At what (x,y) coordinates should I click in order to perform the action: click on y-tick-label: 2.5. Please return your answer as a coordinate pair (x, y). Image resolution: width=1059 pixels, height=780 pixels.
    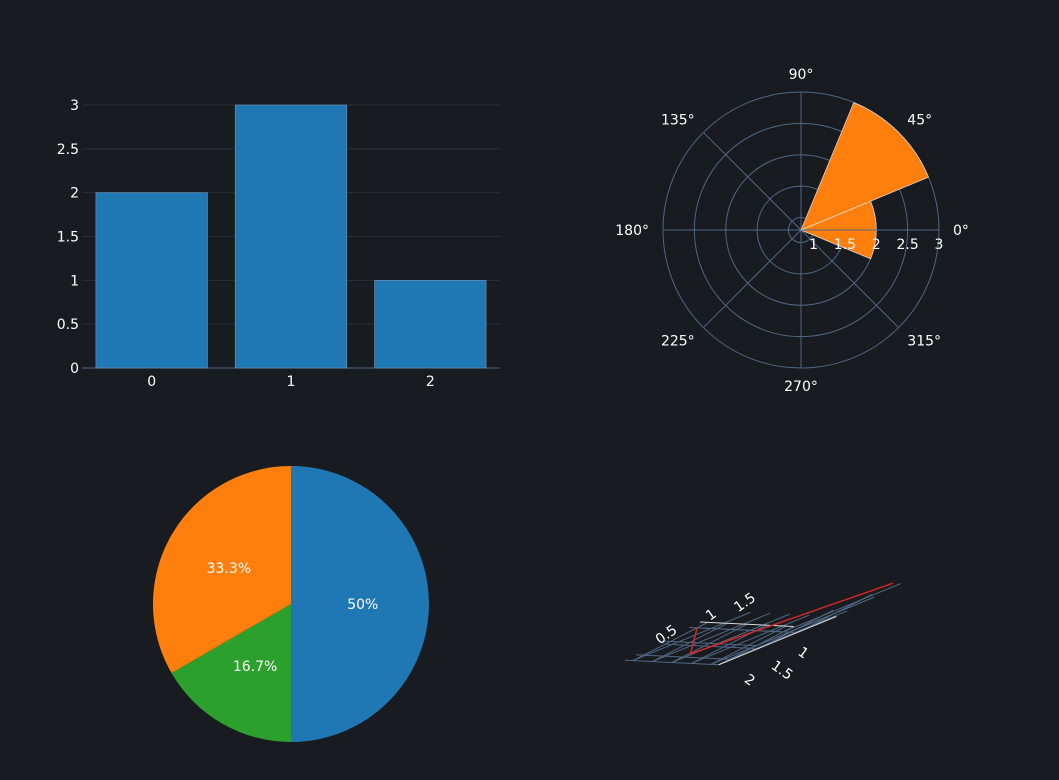
    Looking at the image, I should click on (68, 150).